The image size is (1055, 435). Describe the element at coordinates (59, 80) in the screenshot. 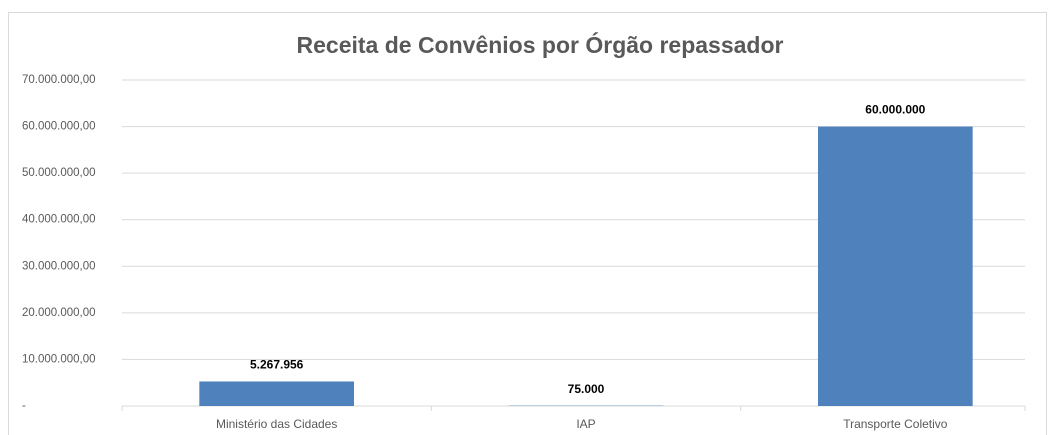

I see `y-tick-label: 70.000.000,00` at that location.